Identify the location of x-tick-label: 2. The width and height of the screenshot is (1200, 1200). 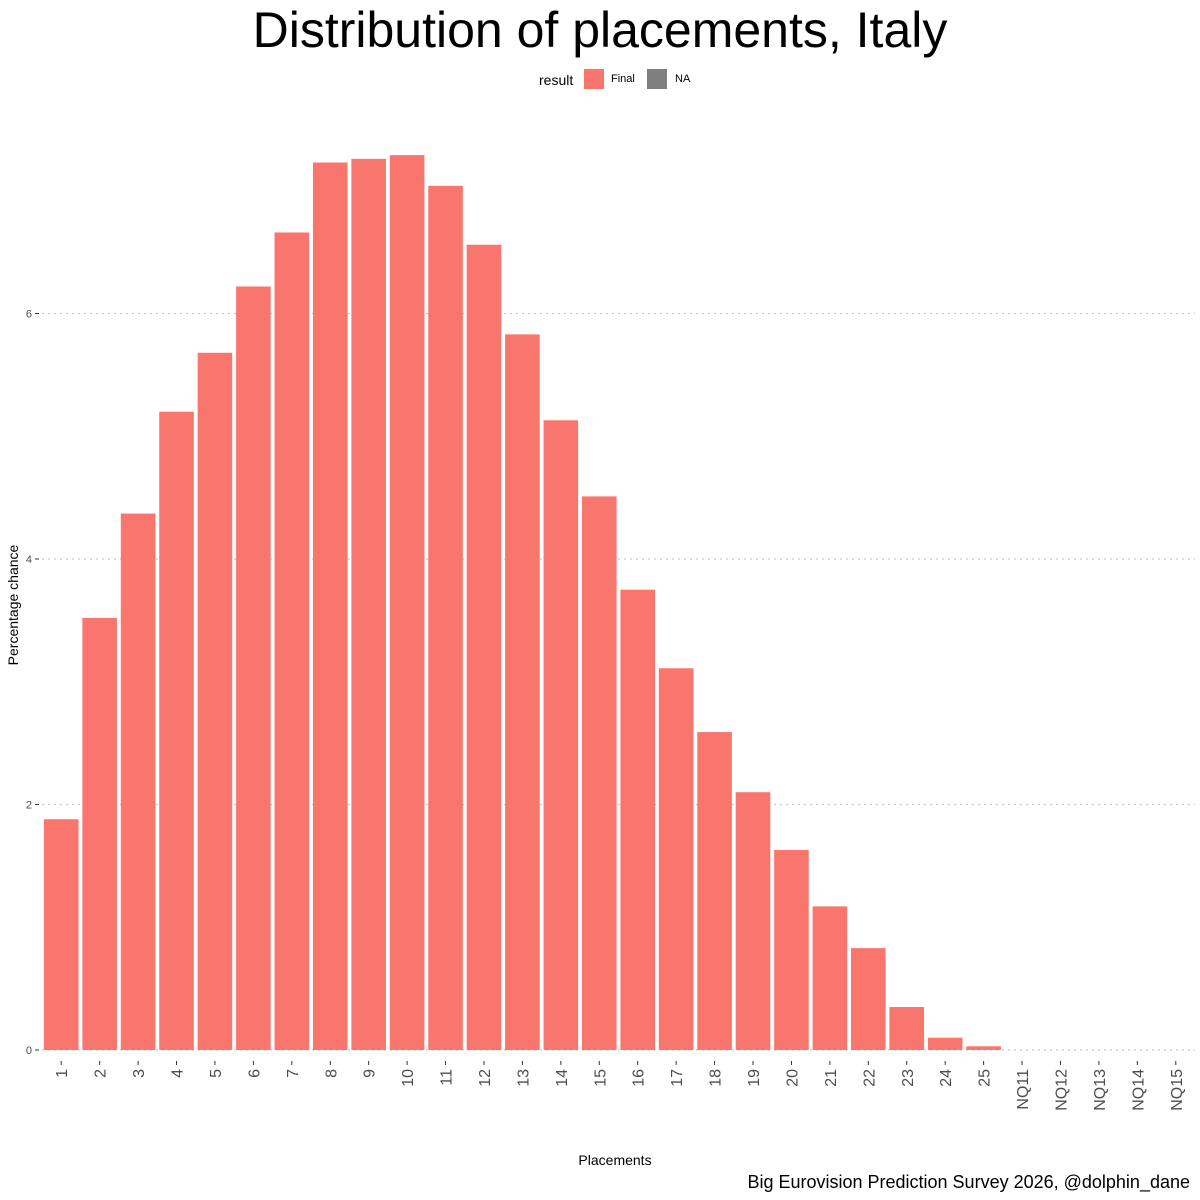
(101, 1073).